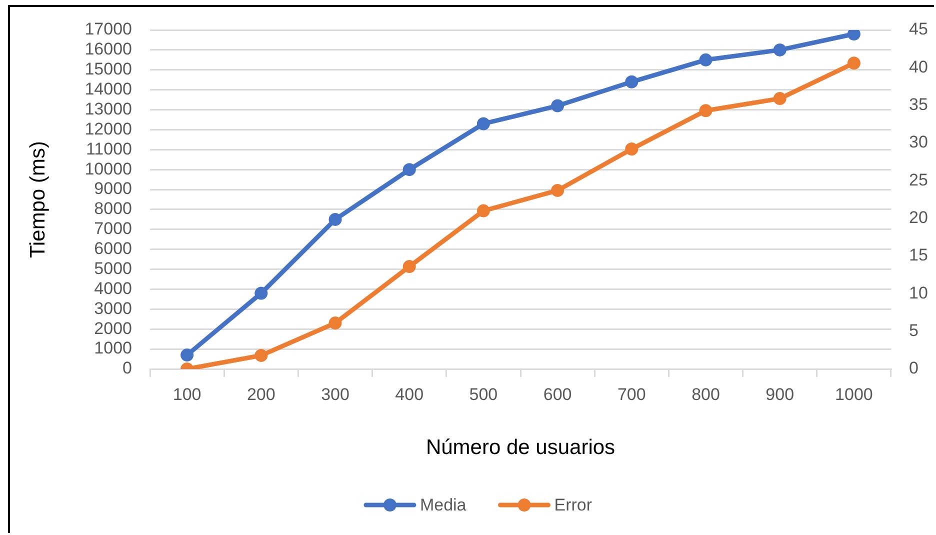  What do you see at coordinates (918, 142) in the screenshot?
I see `y2-tick-label: 30` at bounding box center [918, 142].